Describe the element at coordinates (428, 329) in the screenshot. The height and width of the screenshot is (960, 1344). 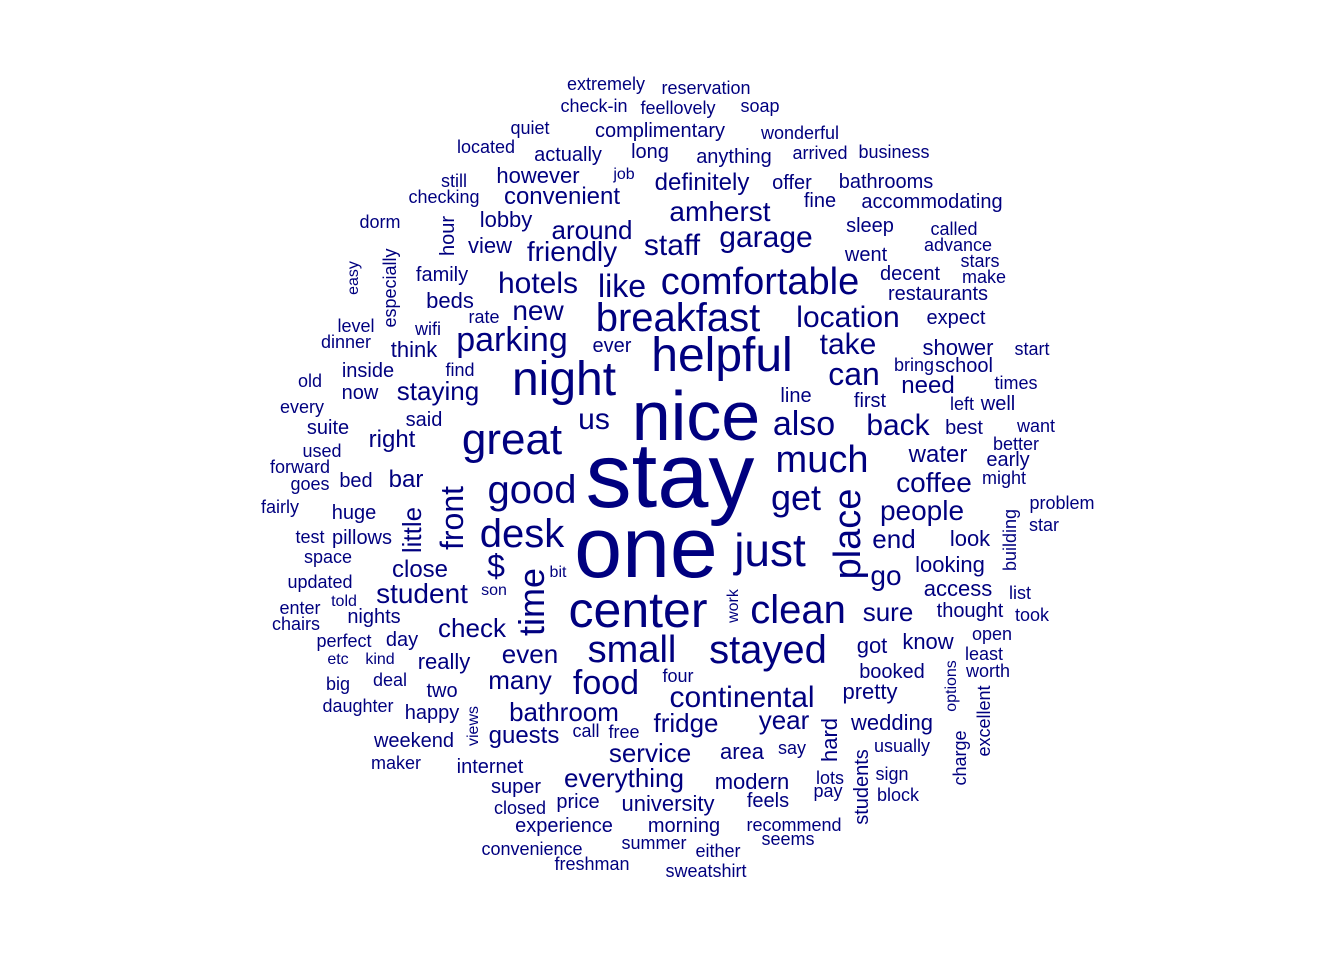
I see `word-143: wifi` at that location.